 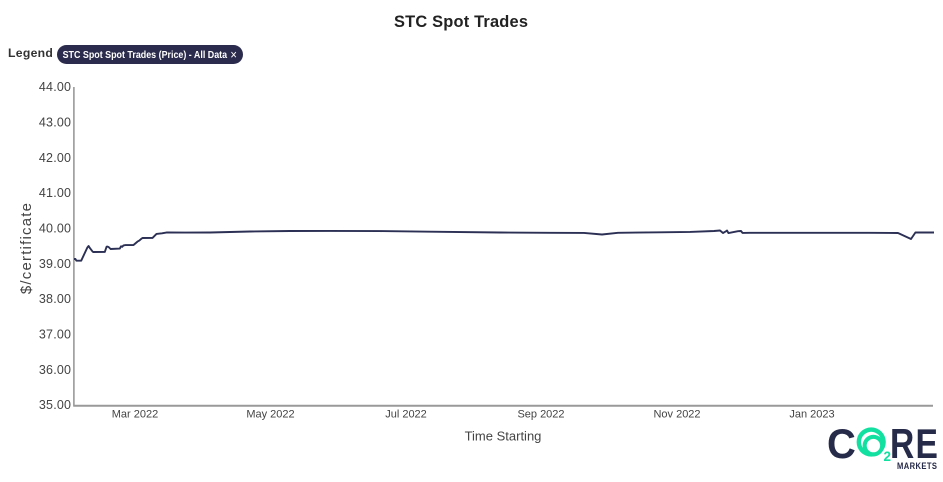 I want to click on svg-text: Jan 2023, so click(x=811, y=415).